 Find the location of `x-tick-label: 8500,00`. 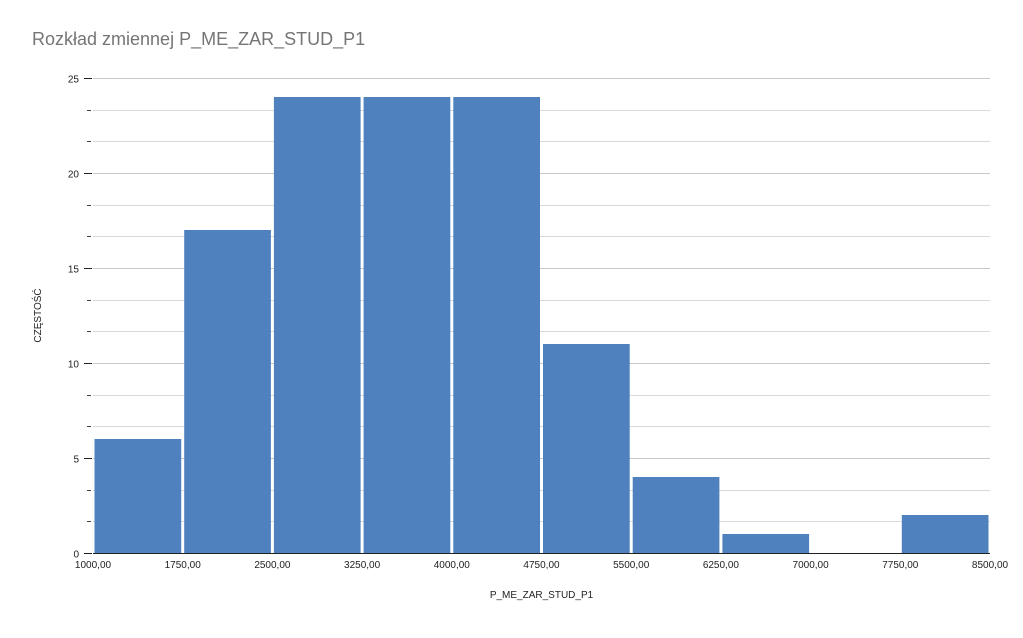

x-tick-label: 8500,00 is located at coordinates (990, 565).